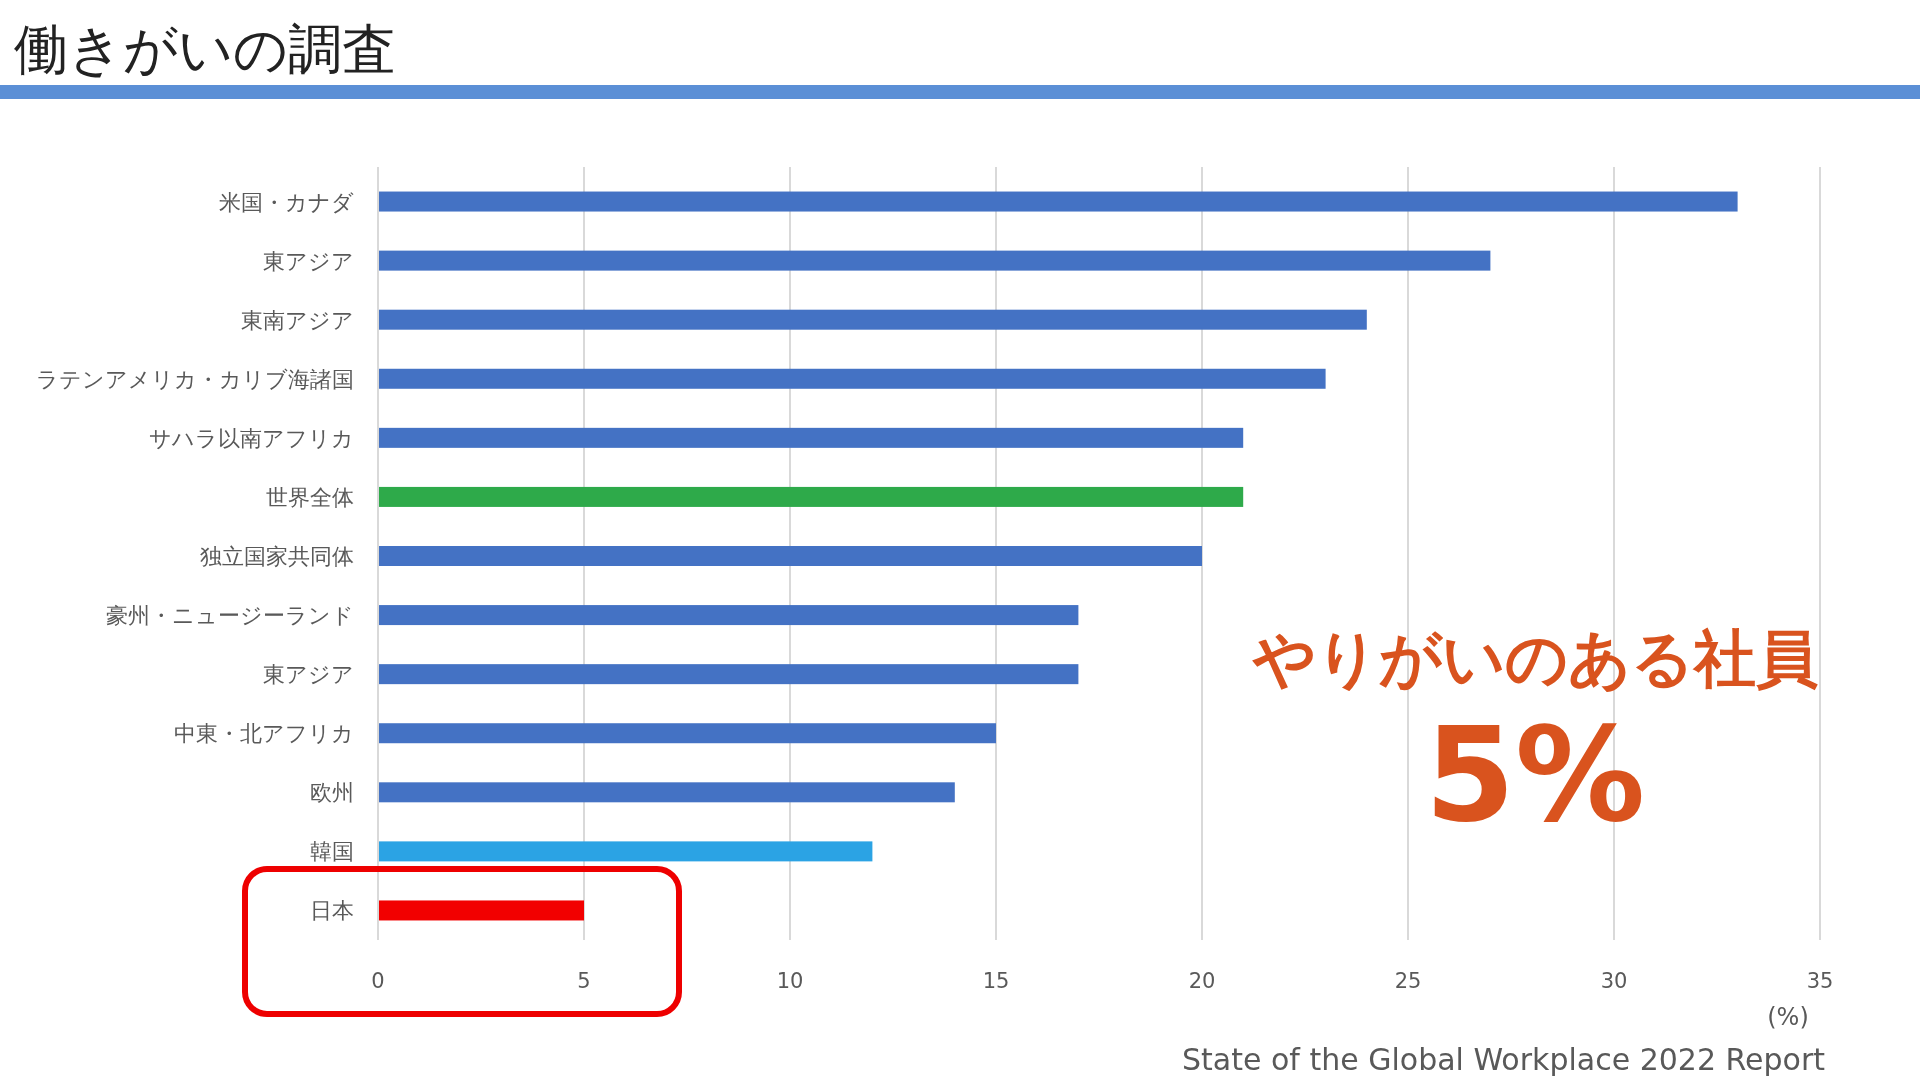 The height and width of the screenshot is (1080, 1920). What do you see at coordinates (996, 981) in the screenshot?
I see `x-tick-label: 15` at bounding box center [996, 981].